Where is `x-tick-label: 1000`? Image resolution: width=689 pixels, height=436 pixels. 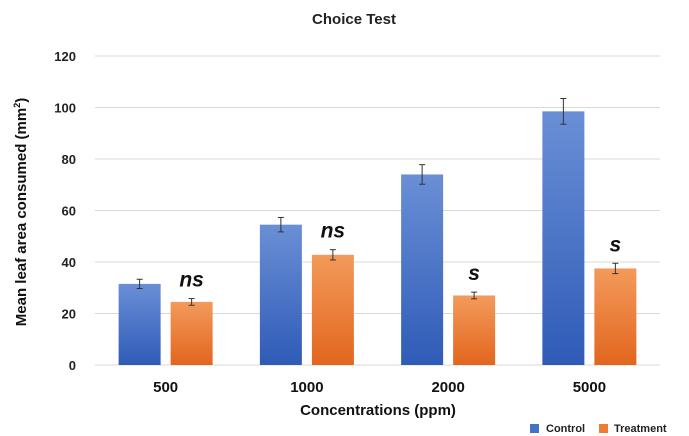
x-tick-label: 1000 is located at coordinates (306, 387).